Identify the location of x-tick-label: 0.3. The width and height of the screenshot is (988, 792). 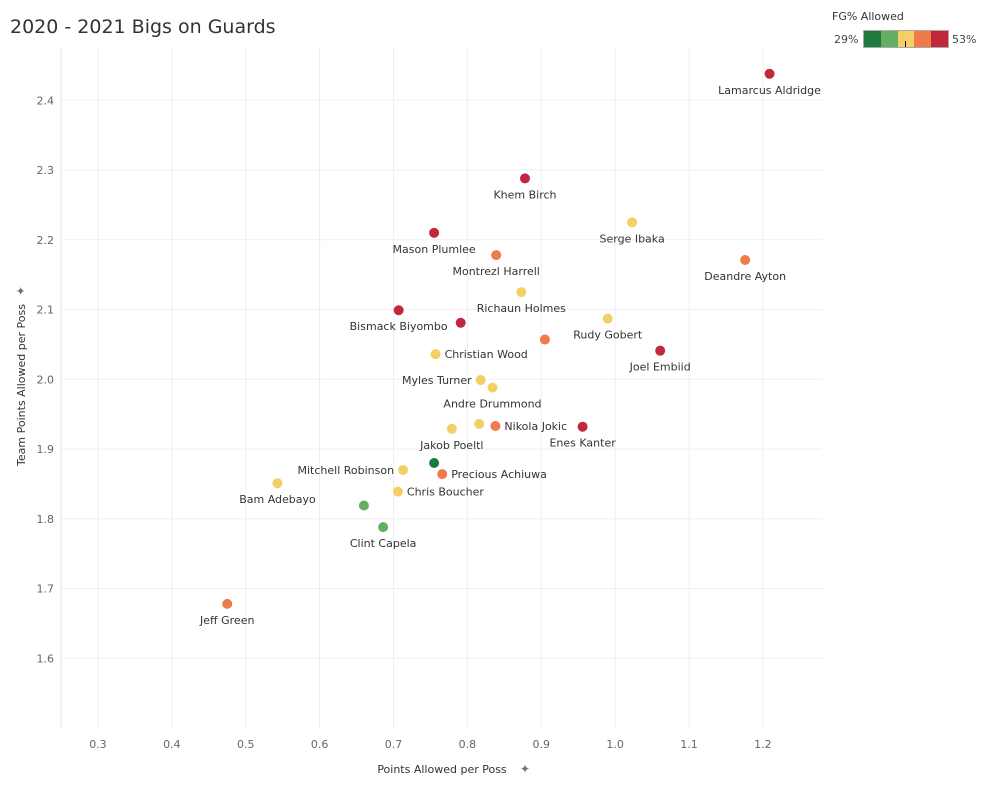
(98, 744).